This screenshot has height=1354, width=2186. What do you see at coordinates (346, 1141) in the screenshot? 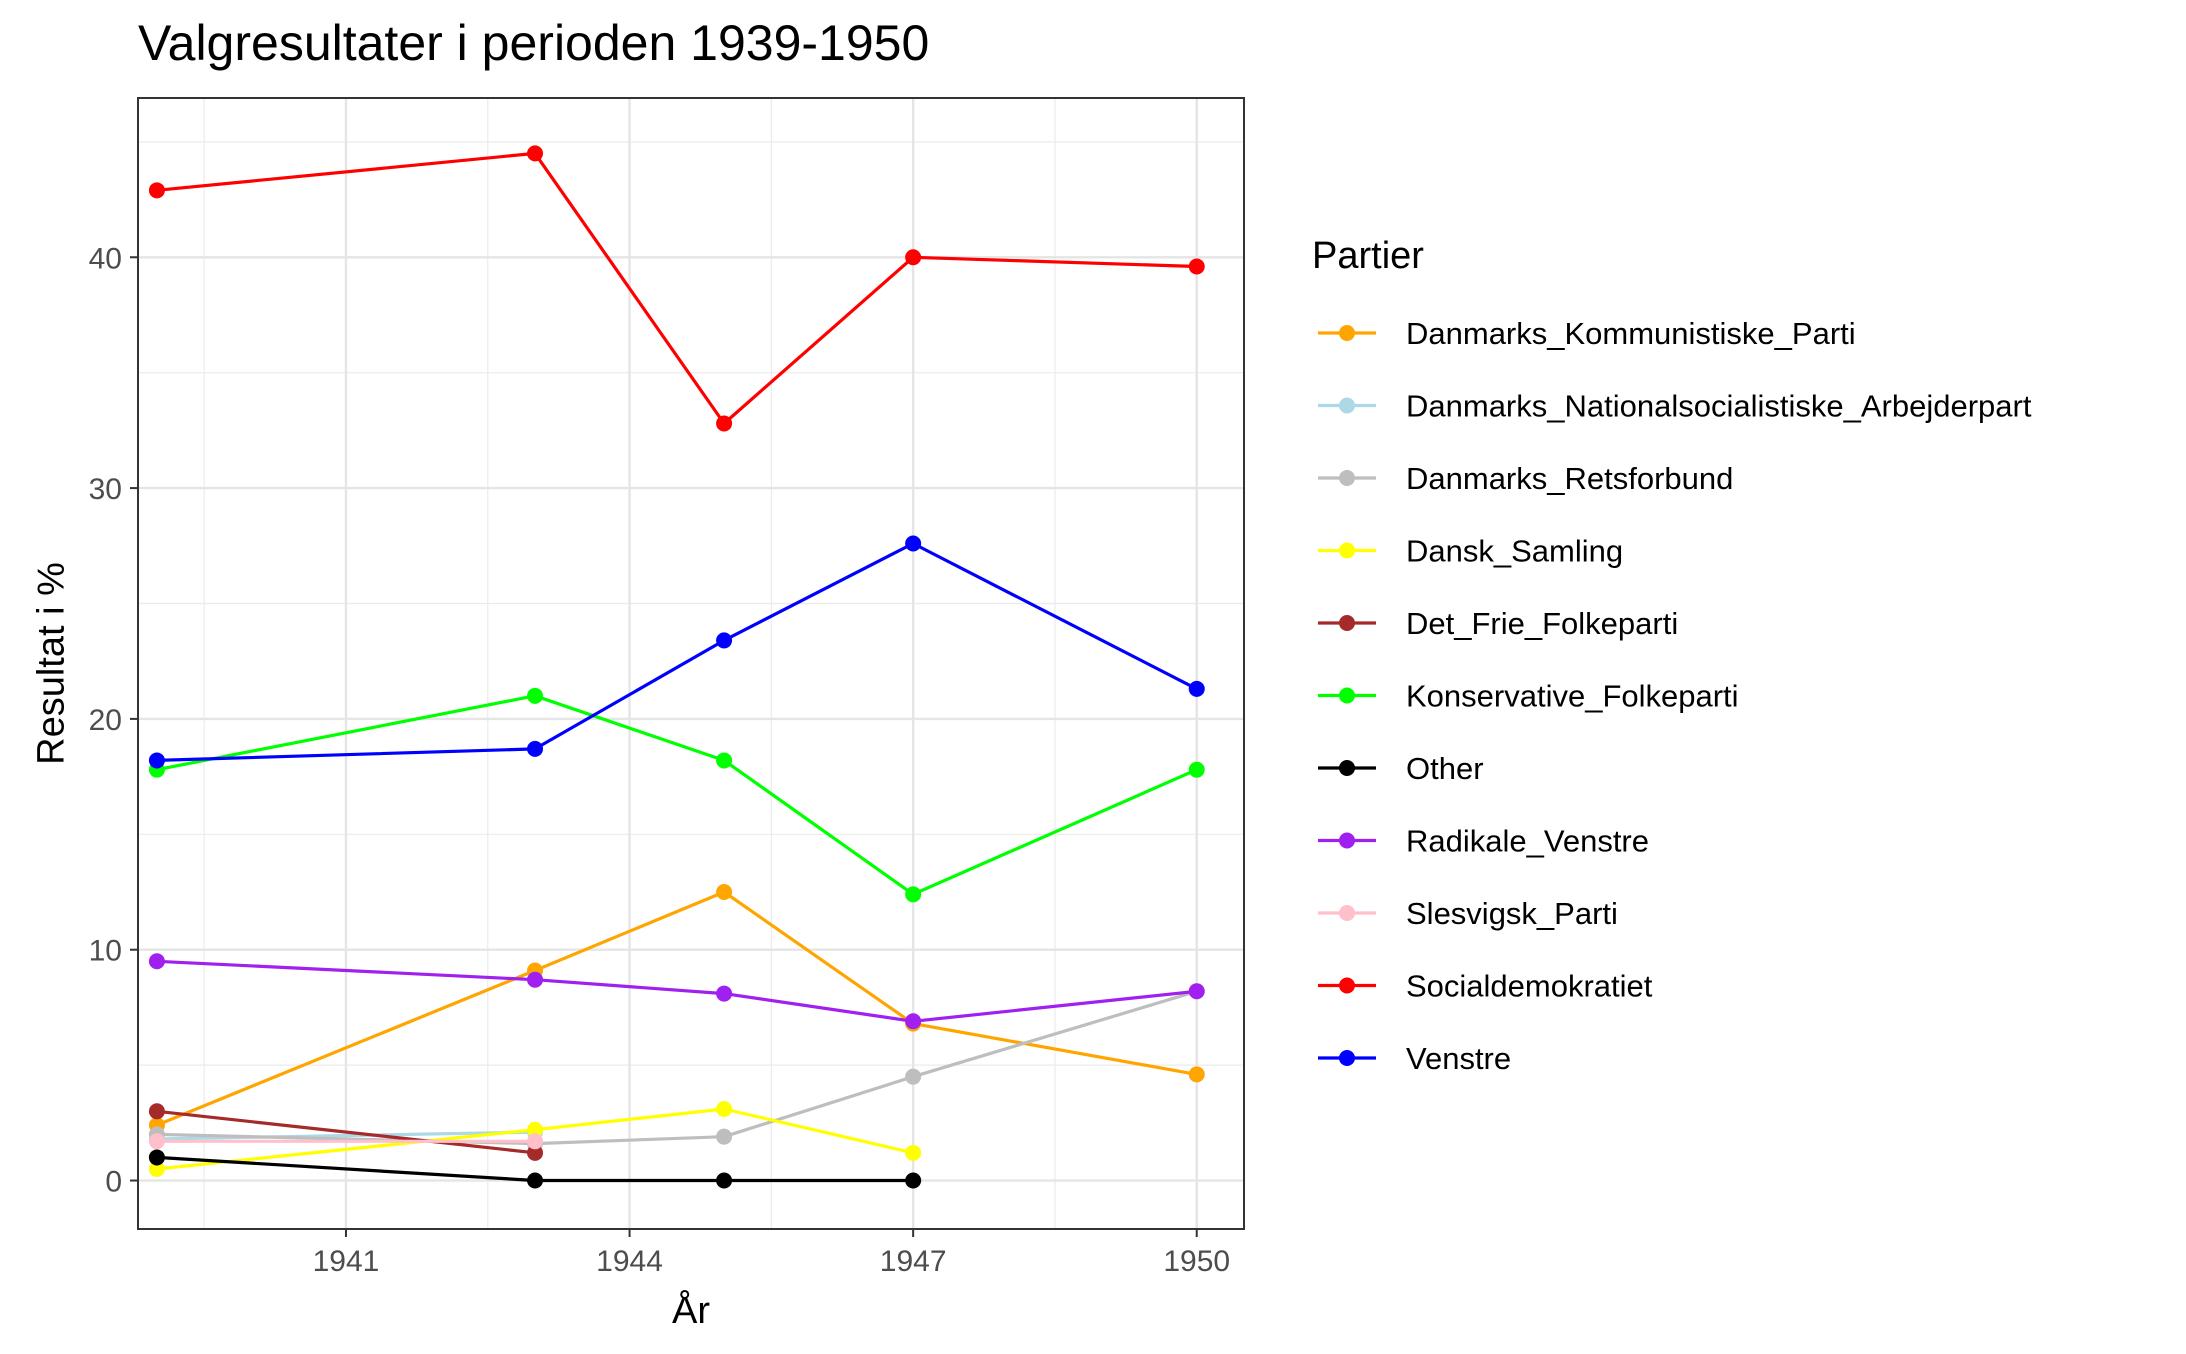
I see `series-slesvigsk-parti` at bounding box center [346, 1141].